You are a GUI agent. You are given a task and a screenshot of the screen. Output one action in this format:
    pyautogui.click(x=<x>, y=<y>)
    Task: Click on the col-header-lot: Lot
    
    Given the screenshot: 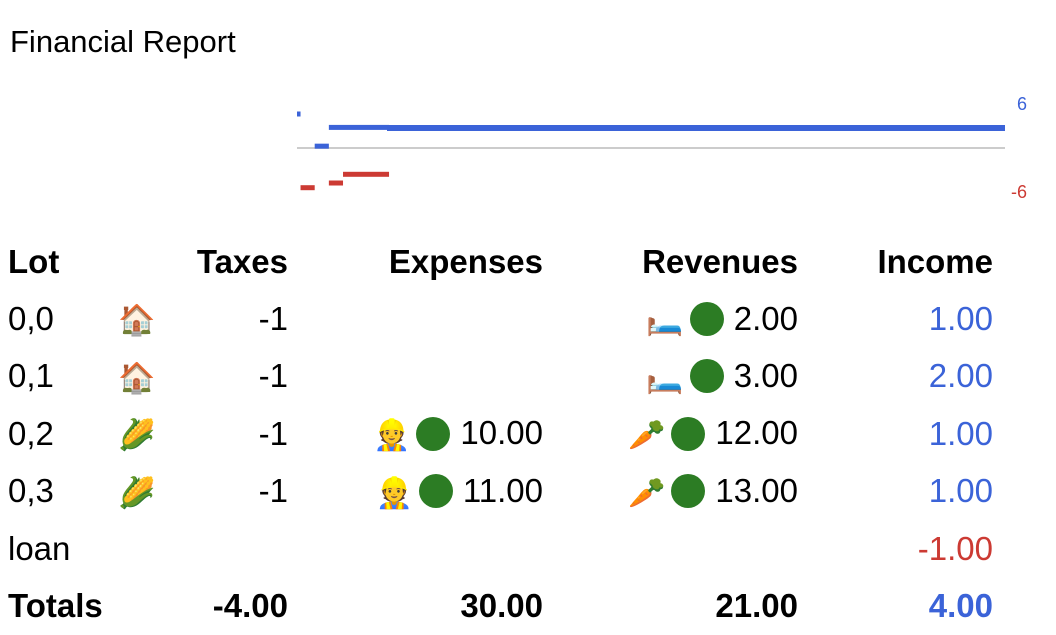 What is the action you would take?
    pyautogui.click(x=34, y=261)
    